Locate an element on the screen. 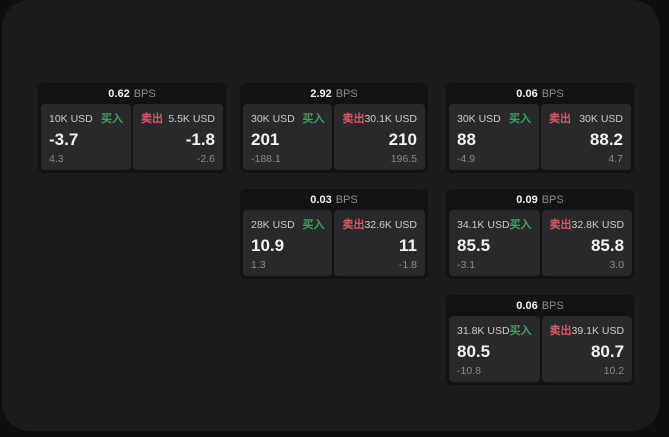 The image size is (669, 437). card-header: 2.92 BPS is located at coordinates (334, 93).